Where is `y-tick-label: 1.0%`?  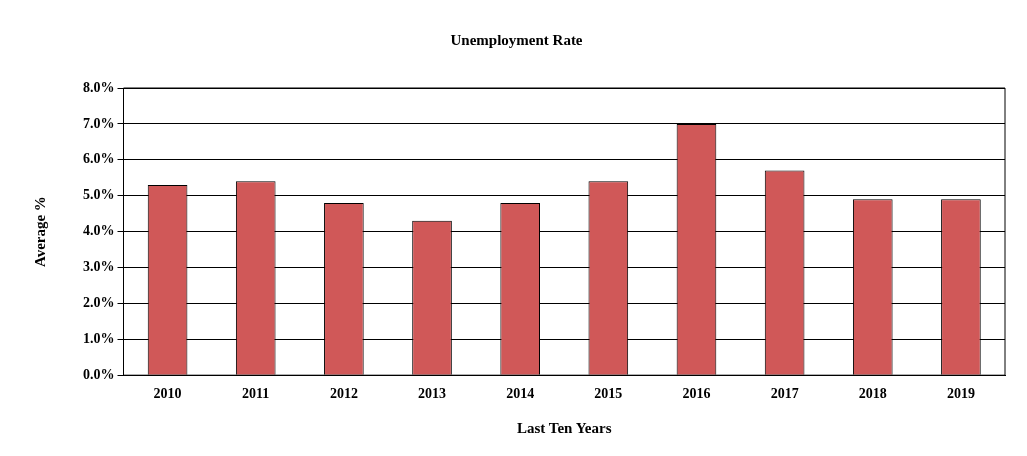
y-tick-label: 1.0% is located at coordinates (99, 338).